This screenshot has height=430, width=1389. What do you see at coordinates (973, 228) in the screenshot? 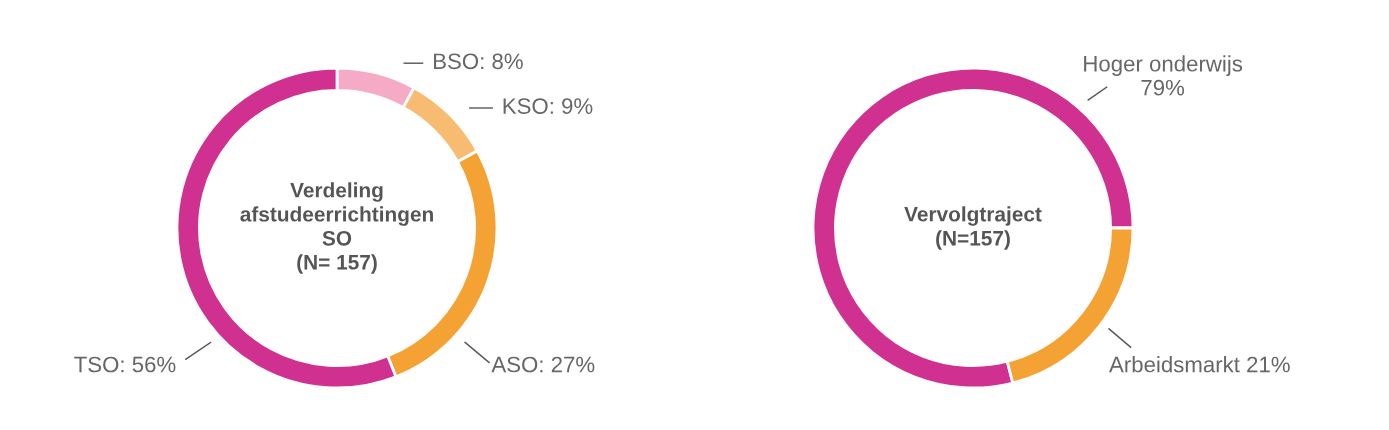
I see `text: Vervolgtraject (N=157)` at bounding box center [973, 228].